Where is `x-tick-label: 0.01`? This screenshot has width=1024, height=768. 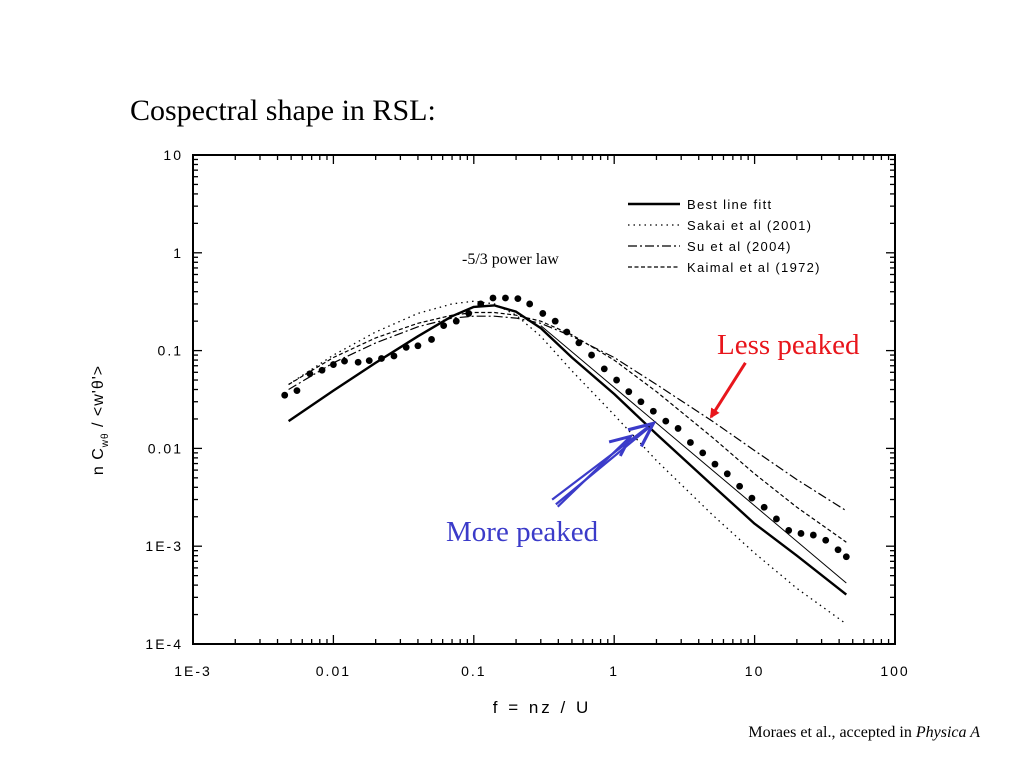 x-tick-label: 0.01 is located at coordinates (333, 671).